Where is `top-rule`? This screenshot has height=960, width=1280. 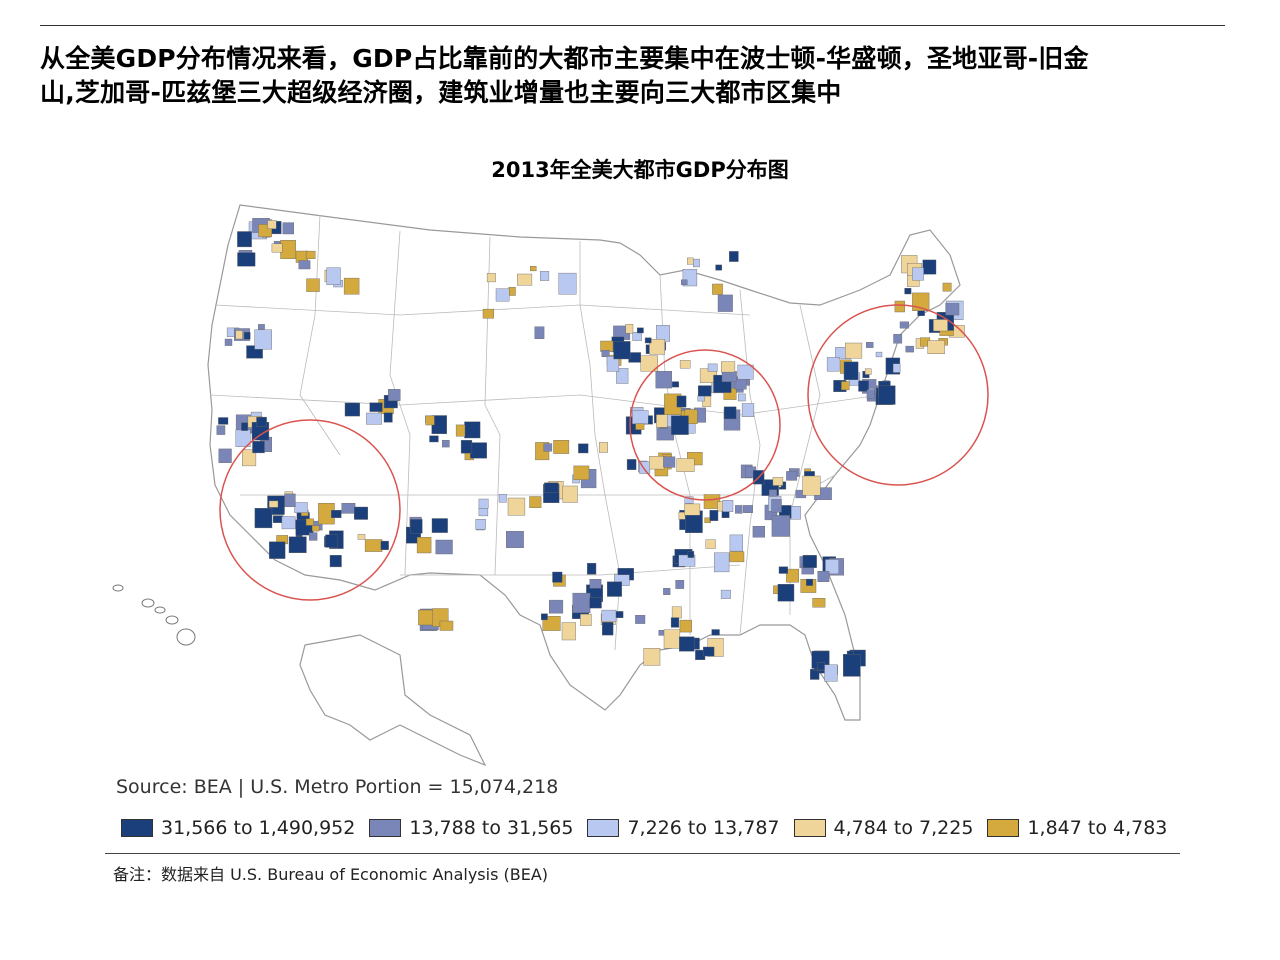
top-rule is located at coordinates (632, 25).